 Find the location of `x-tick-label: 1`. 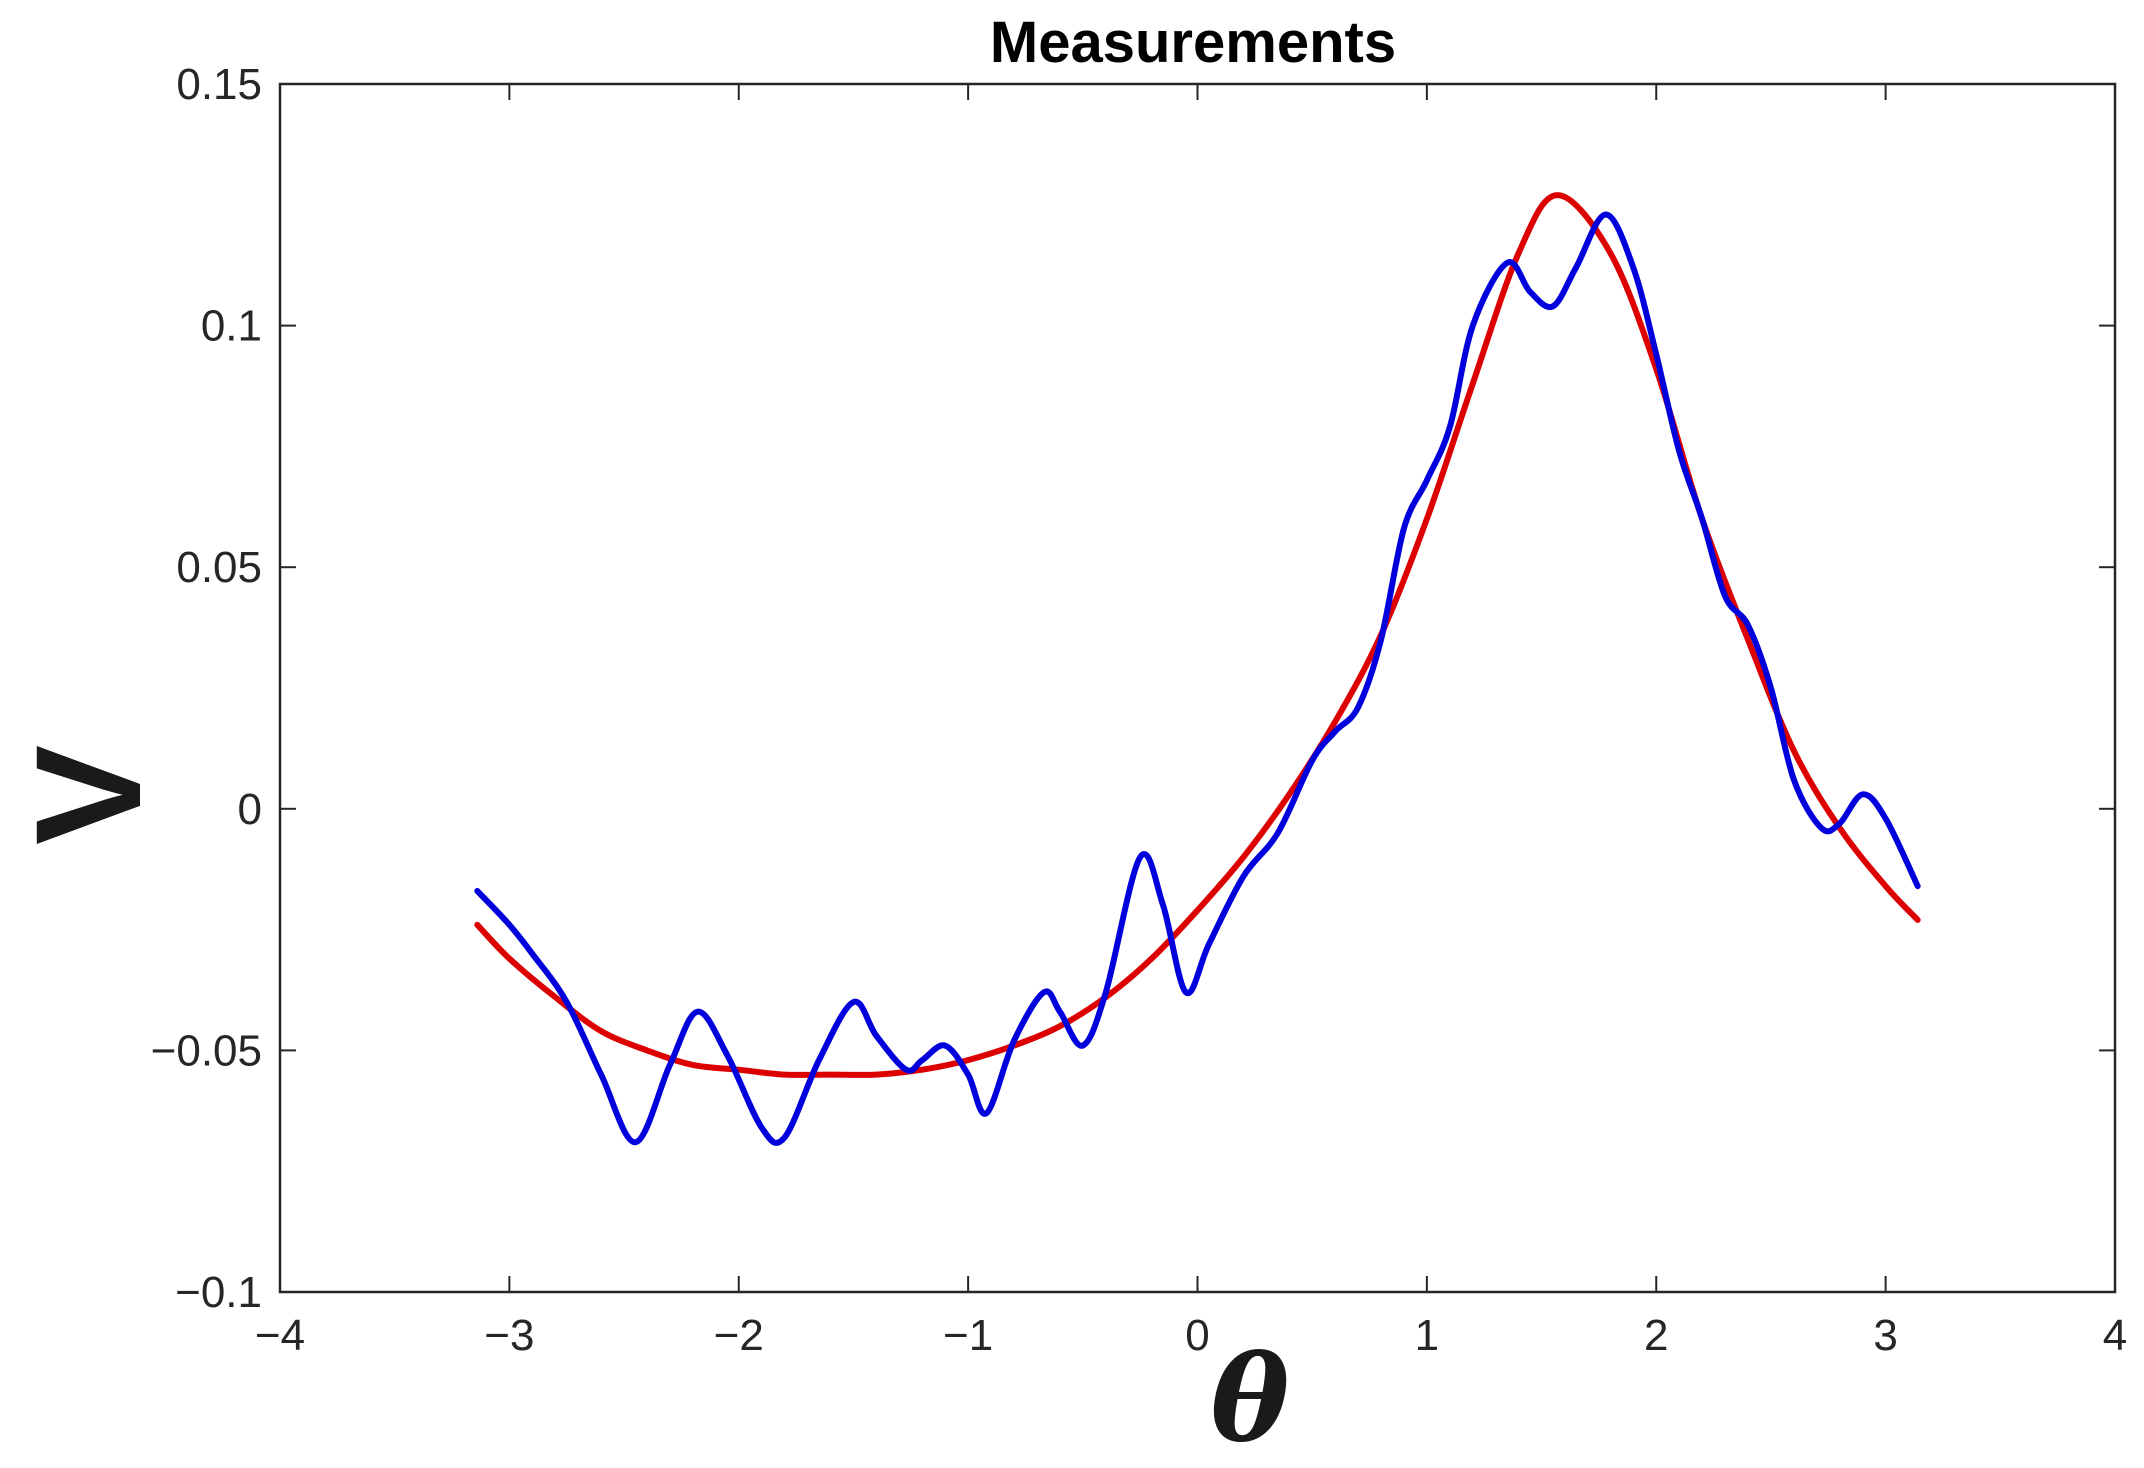

x-tick-label: 1 is located at coordinates (1427, 1335).